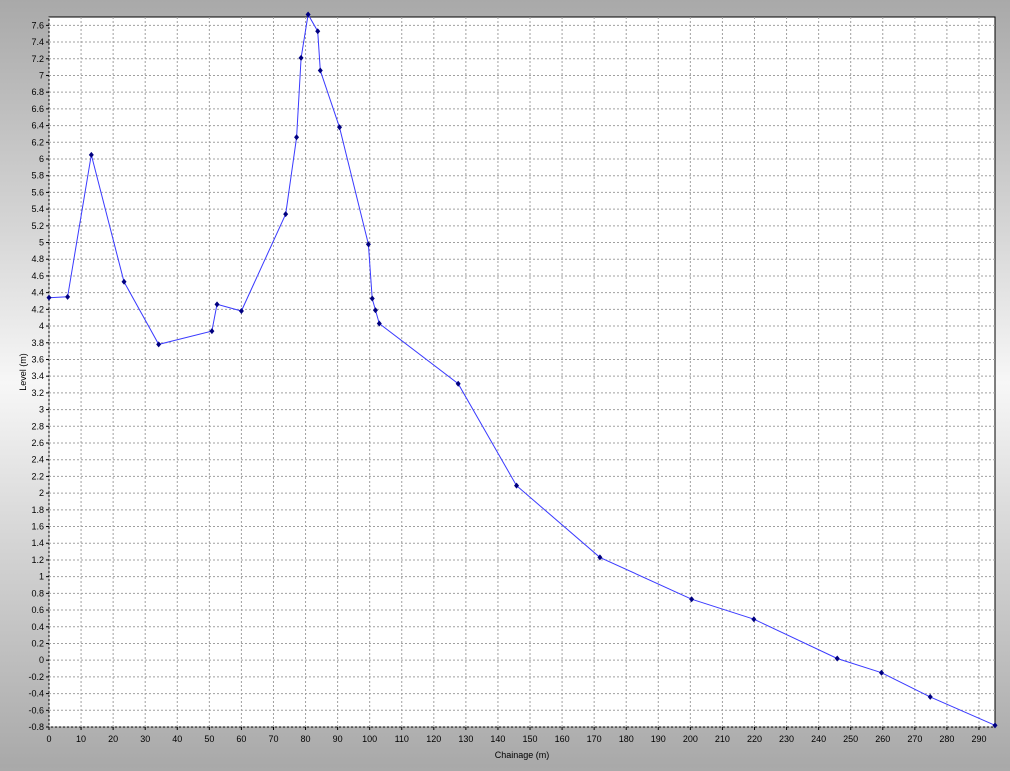 The width and height of the screenshot is (1010, 771). Describe the element at coordinates (23, 372) in the screenshot. I see `y-axis-label: Level (m)` at that location.